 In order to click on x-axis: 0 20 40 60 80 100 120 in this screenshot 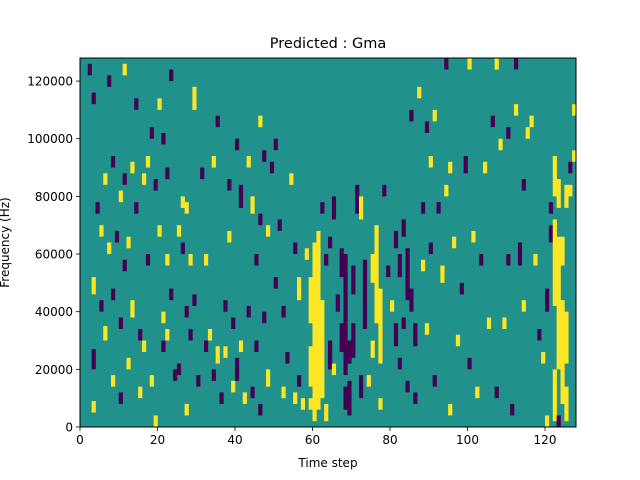, I will do `click(316, 437)`.